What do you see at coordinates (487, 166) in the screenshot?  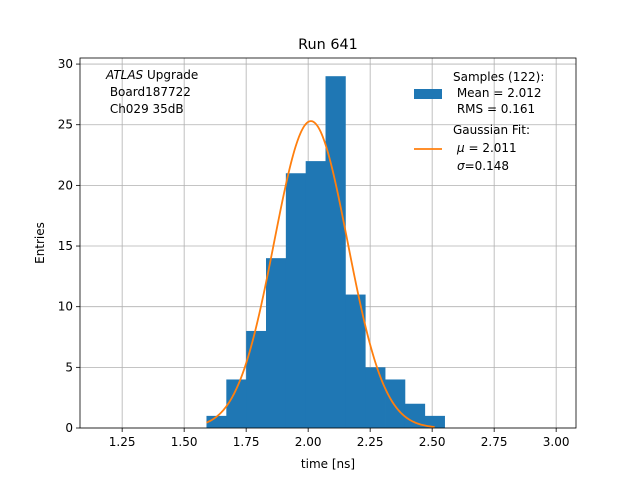 I see `legend-sigma-value: =0.148` at bounding box center [487, 166].